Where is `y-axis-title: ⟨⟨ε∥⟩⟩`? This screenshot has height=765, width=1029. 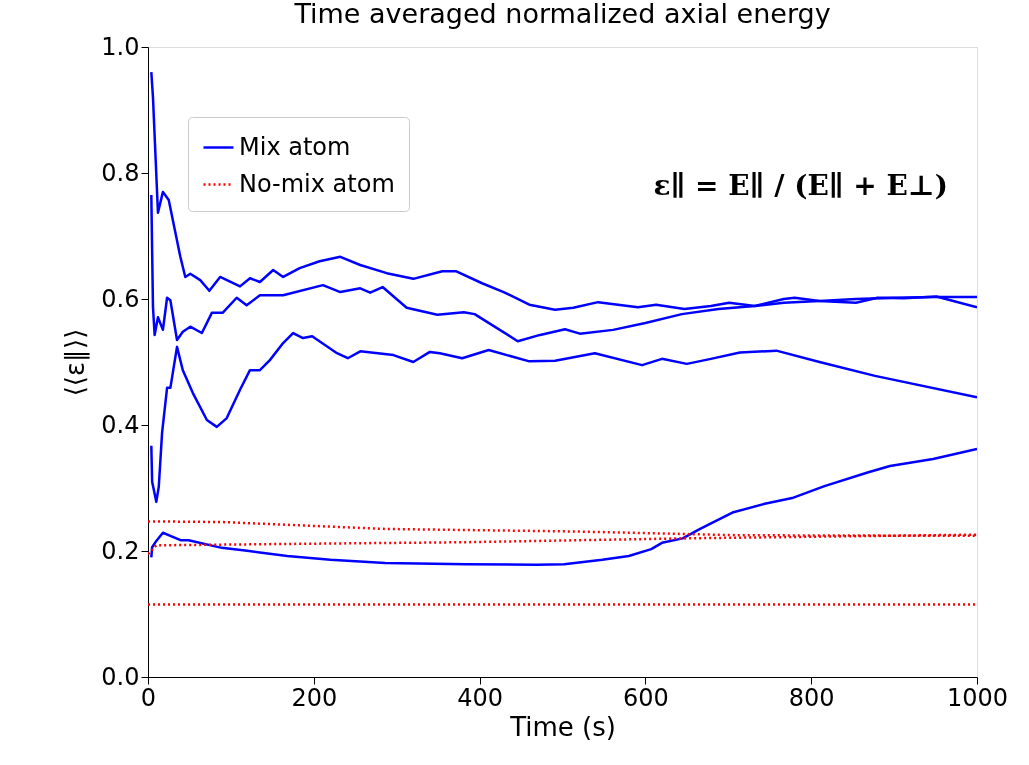
y-axis-title: ⟨⟨ε∥⟩⟩ is located at coordinates (75, 362).